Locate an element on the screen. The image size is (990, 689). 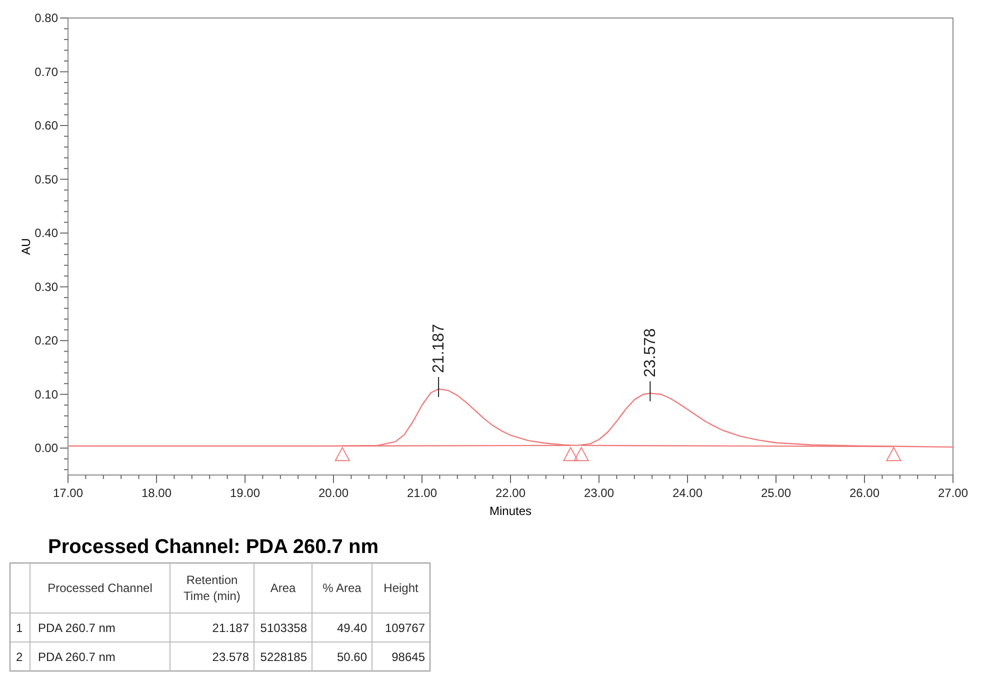
category-label: Retention Time (min) is located at coordinates (212, 588).